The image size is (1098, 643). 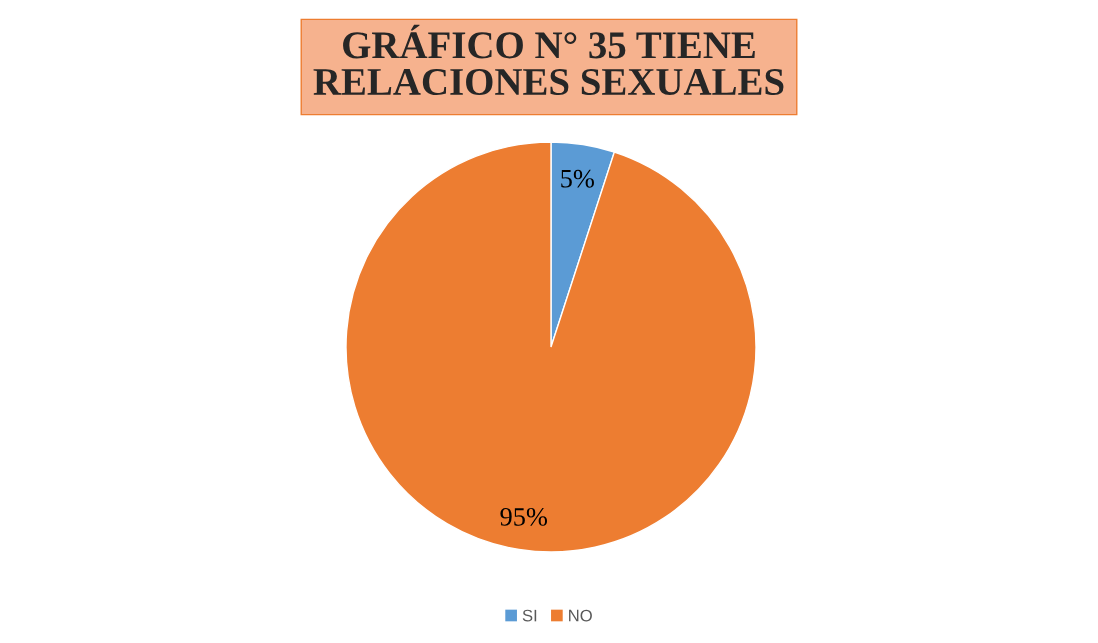 I want to click on data-label: 5%, so click(x=577, y=178).